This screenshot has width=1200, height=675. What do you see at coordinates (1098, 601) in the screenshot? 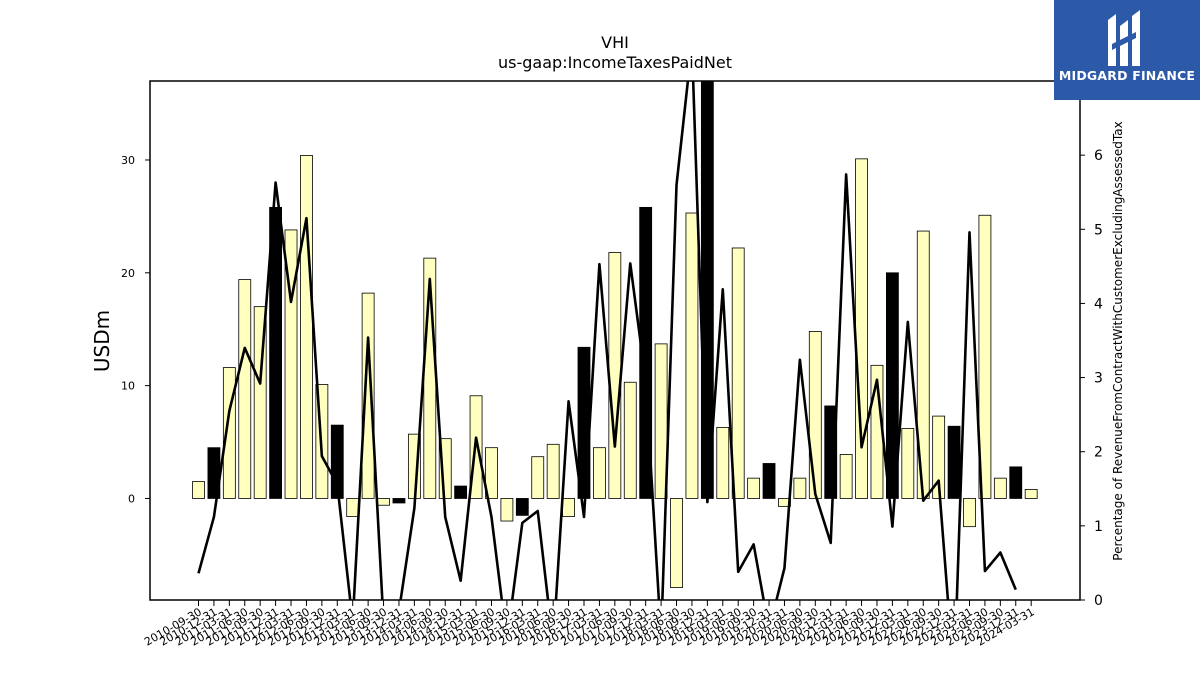
I see `y2-tick-label: 0` at bounding box center [1098, 601].